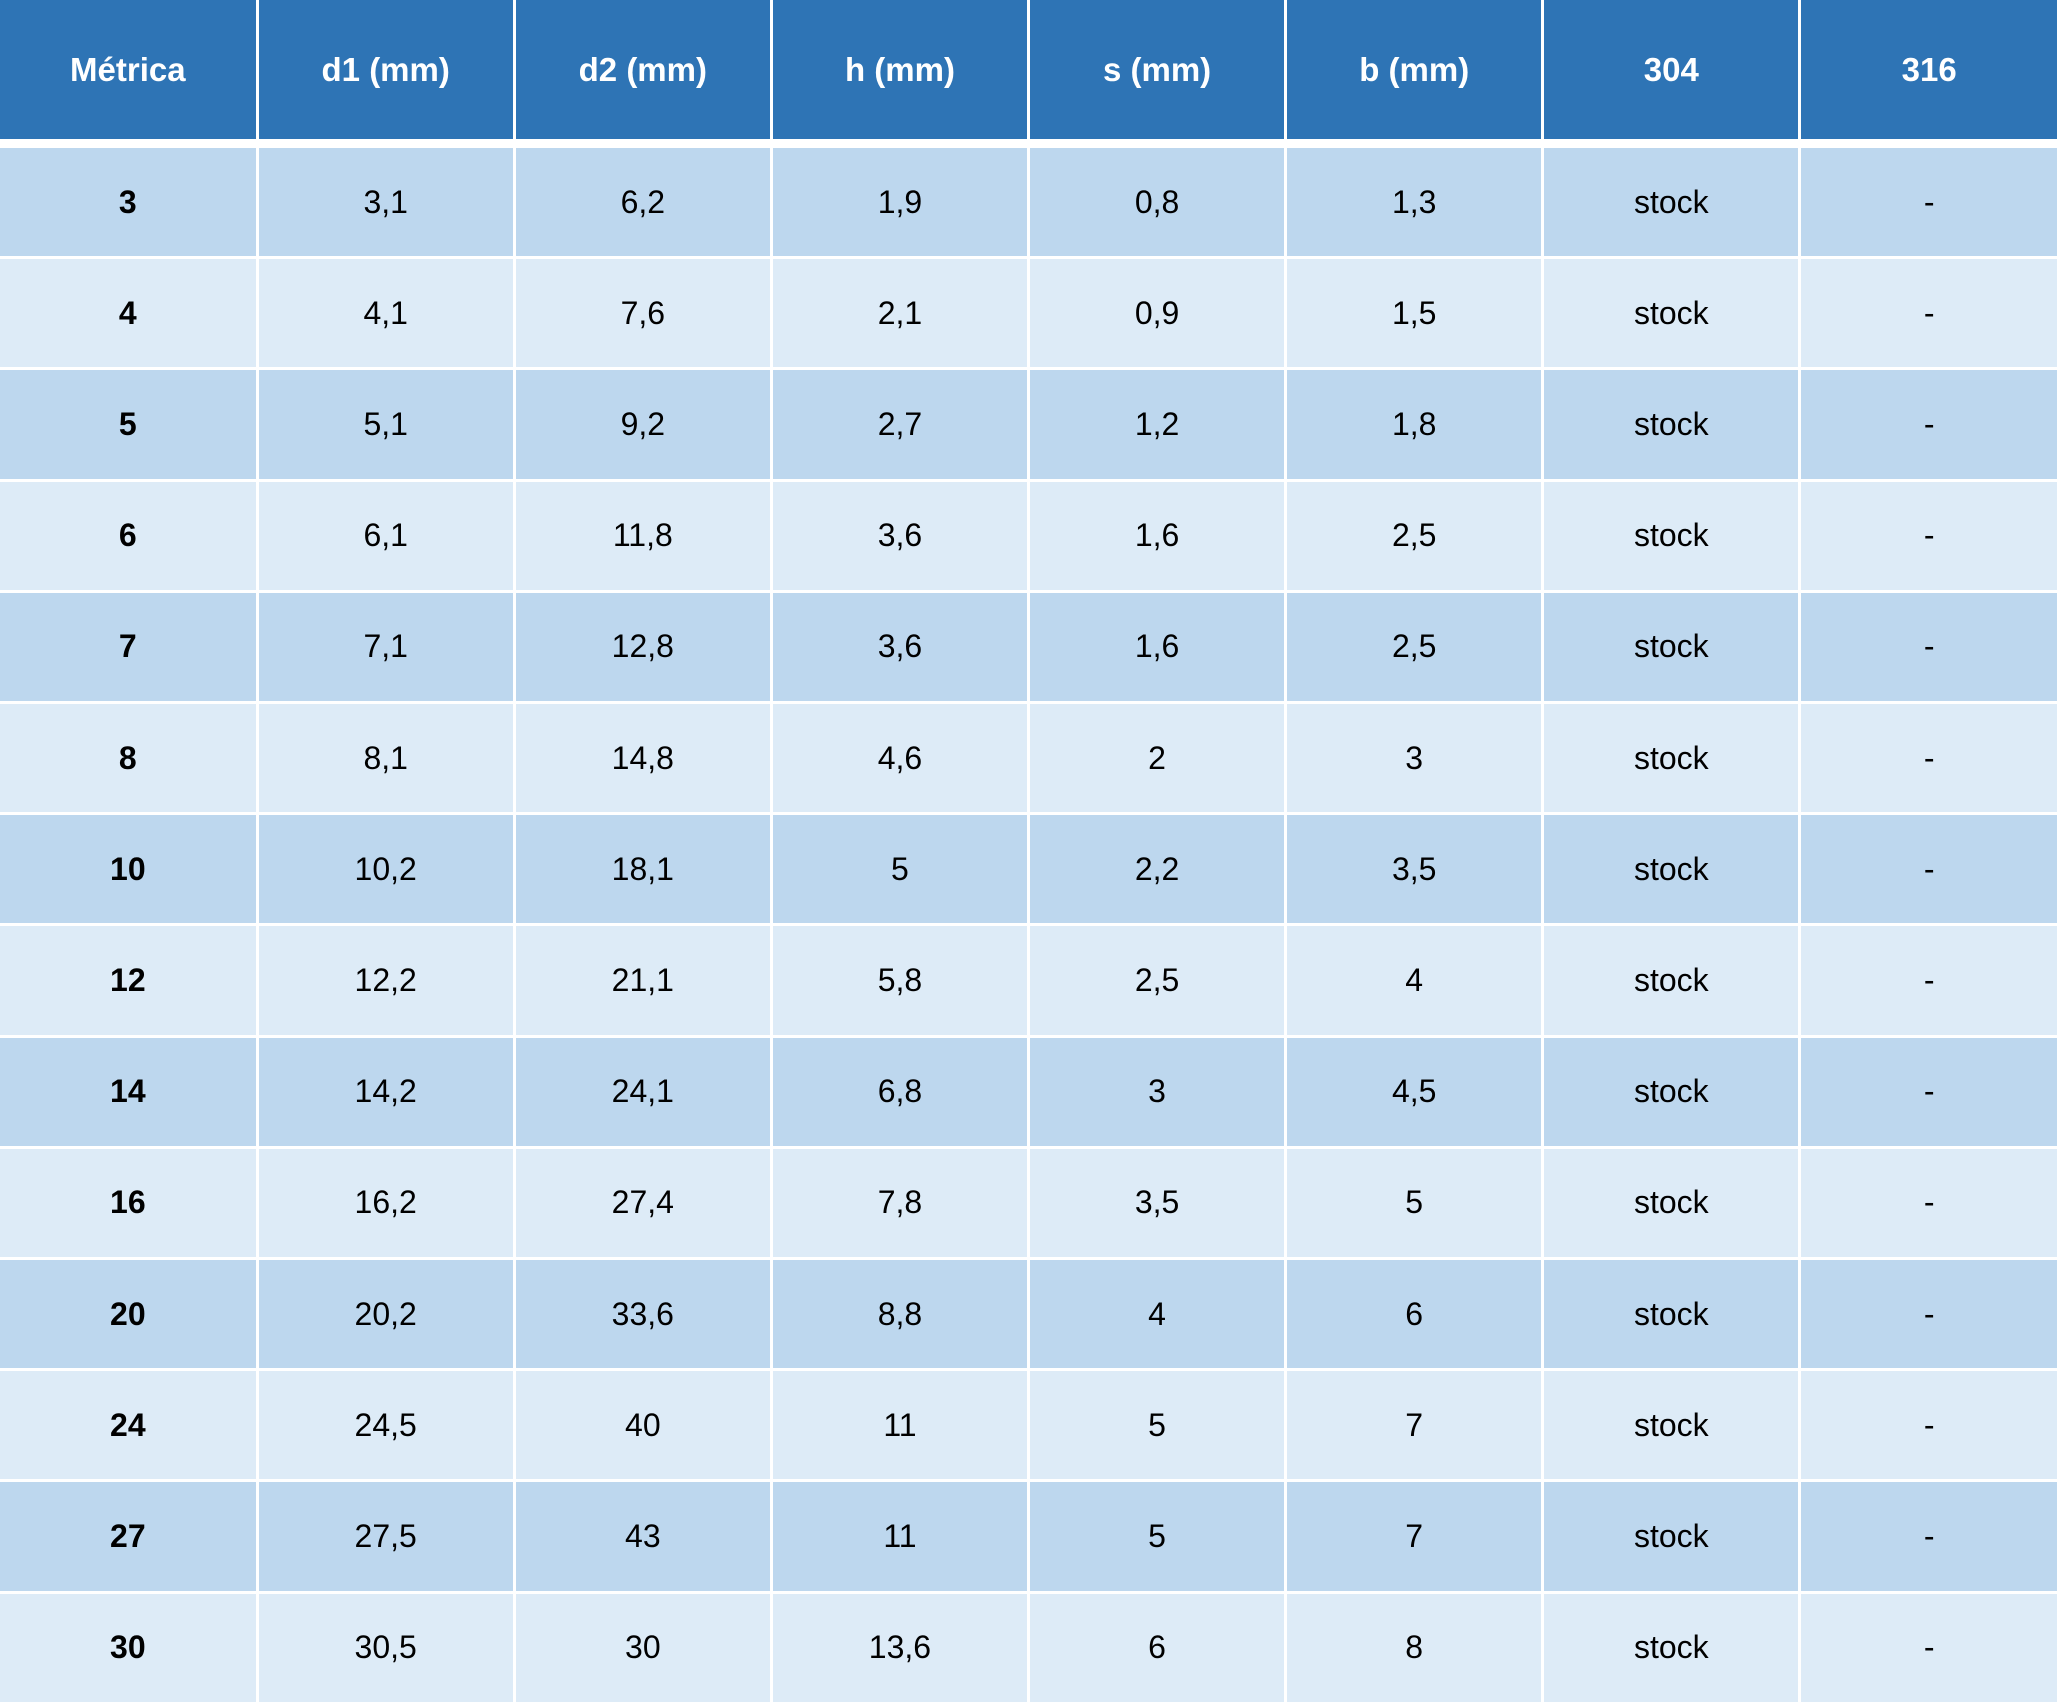 The image size is (2057, 1705). Describe the element at coordinates (385, 200) in the screenshot. I see `cell-d1: 3,1` at that location.